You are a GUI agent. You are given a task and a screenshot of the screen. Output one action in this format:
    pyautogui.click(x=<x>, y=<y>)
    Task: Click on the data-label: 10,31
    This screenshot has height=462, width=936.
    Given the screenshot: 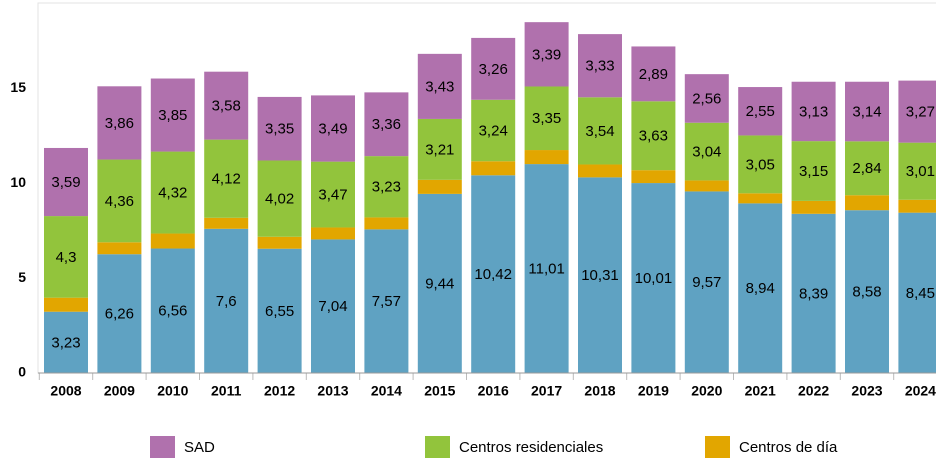 What is the action you would take?
    pyautogui.click(x=600, y=275)
    